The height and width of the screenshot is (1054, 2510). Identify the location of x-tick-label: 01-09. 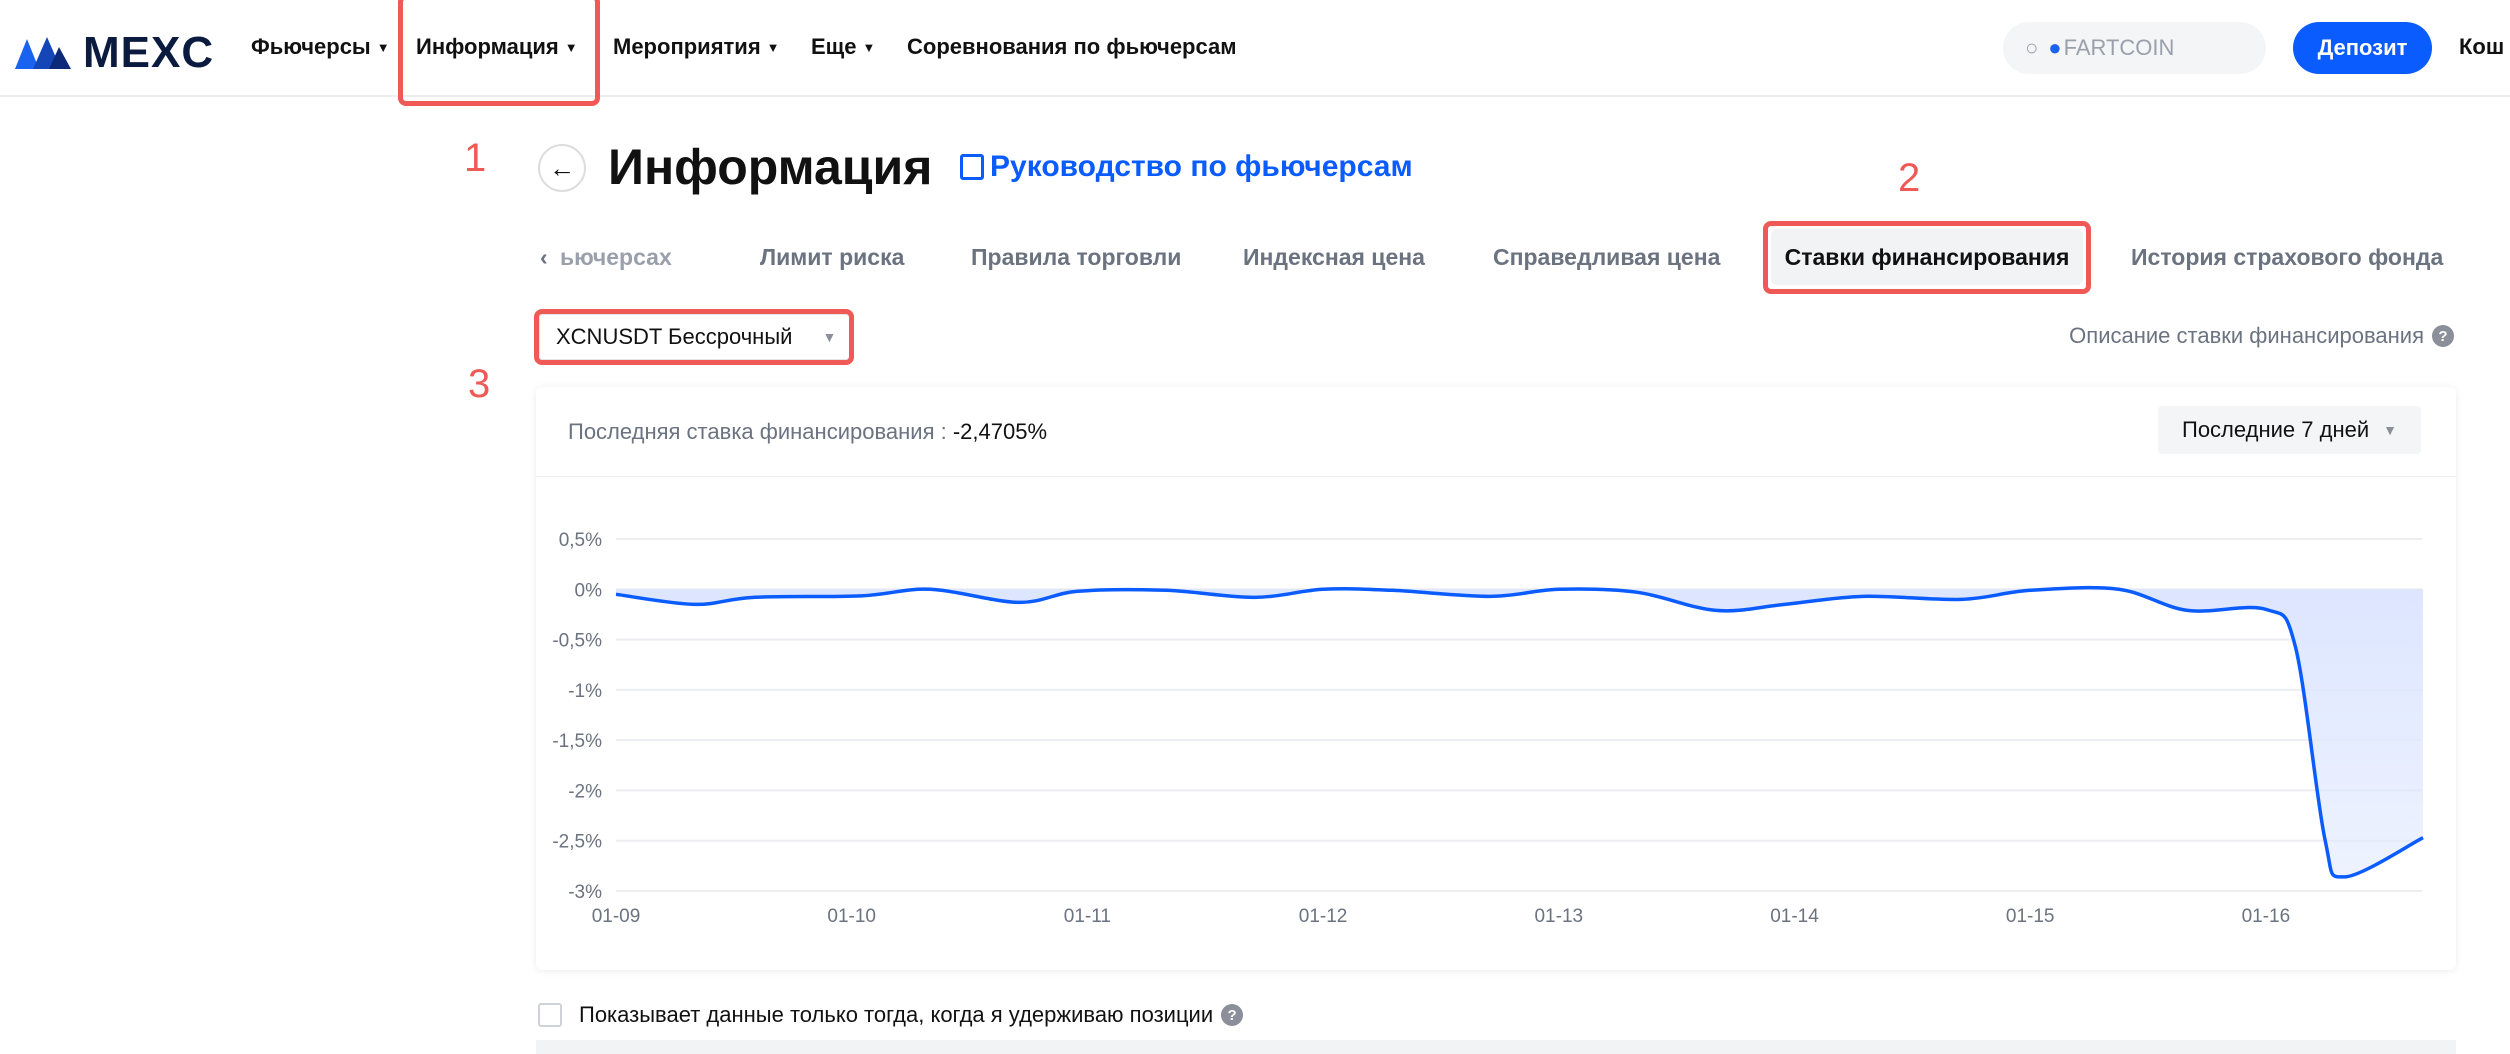
(616, 916).